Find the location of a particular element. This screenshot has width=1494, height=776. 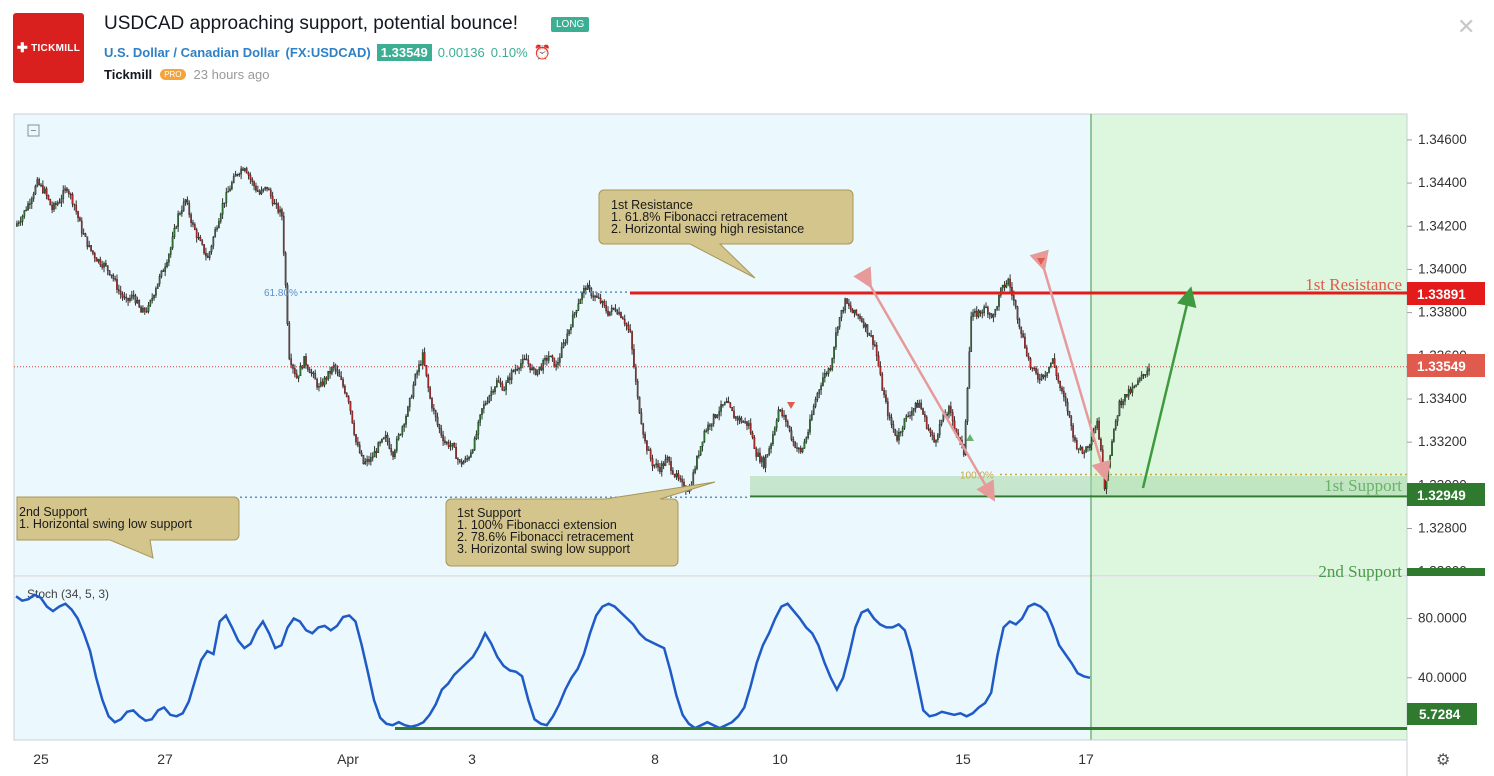

callout-sup-line3: 3. Horizontal swing low support is located at coordinates (544, 549).